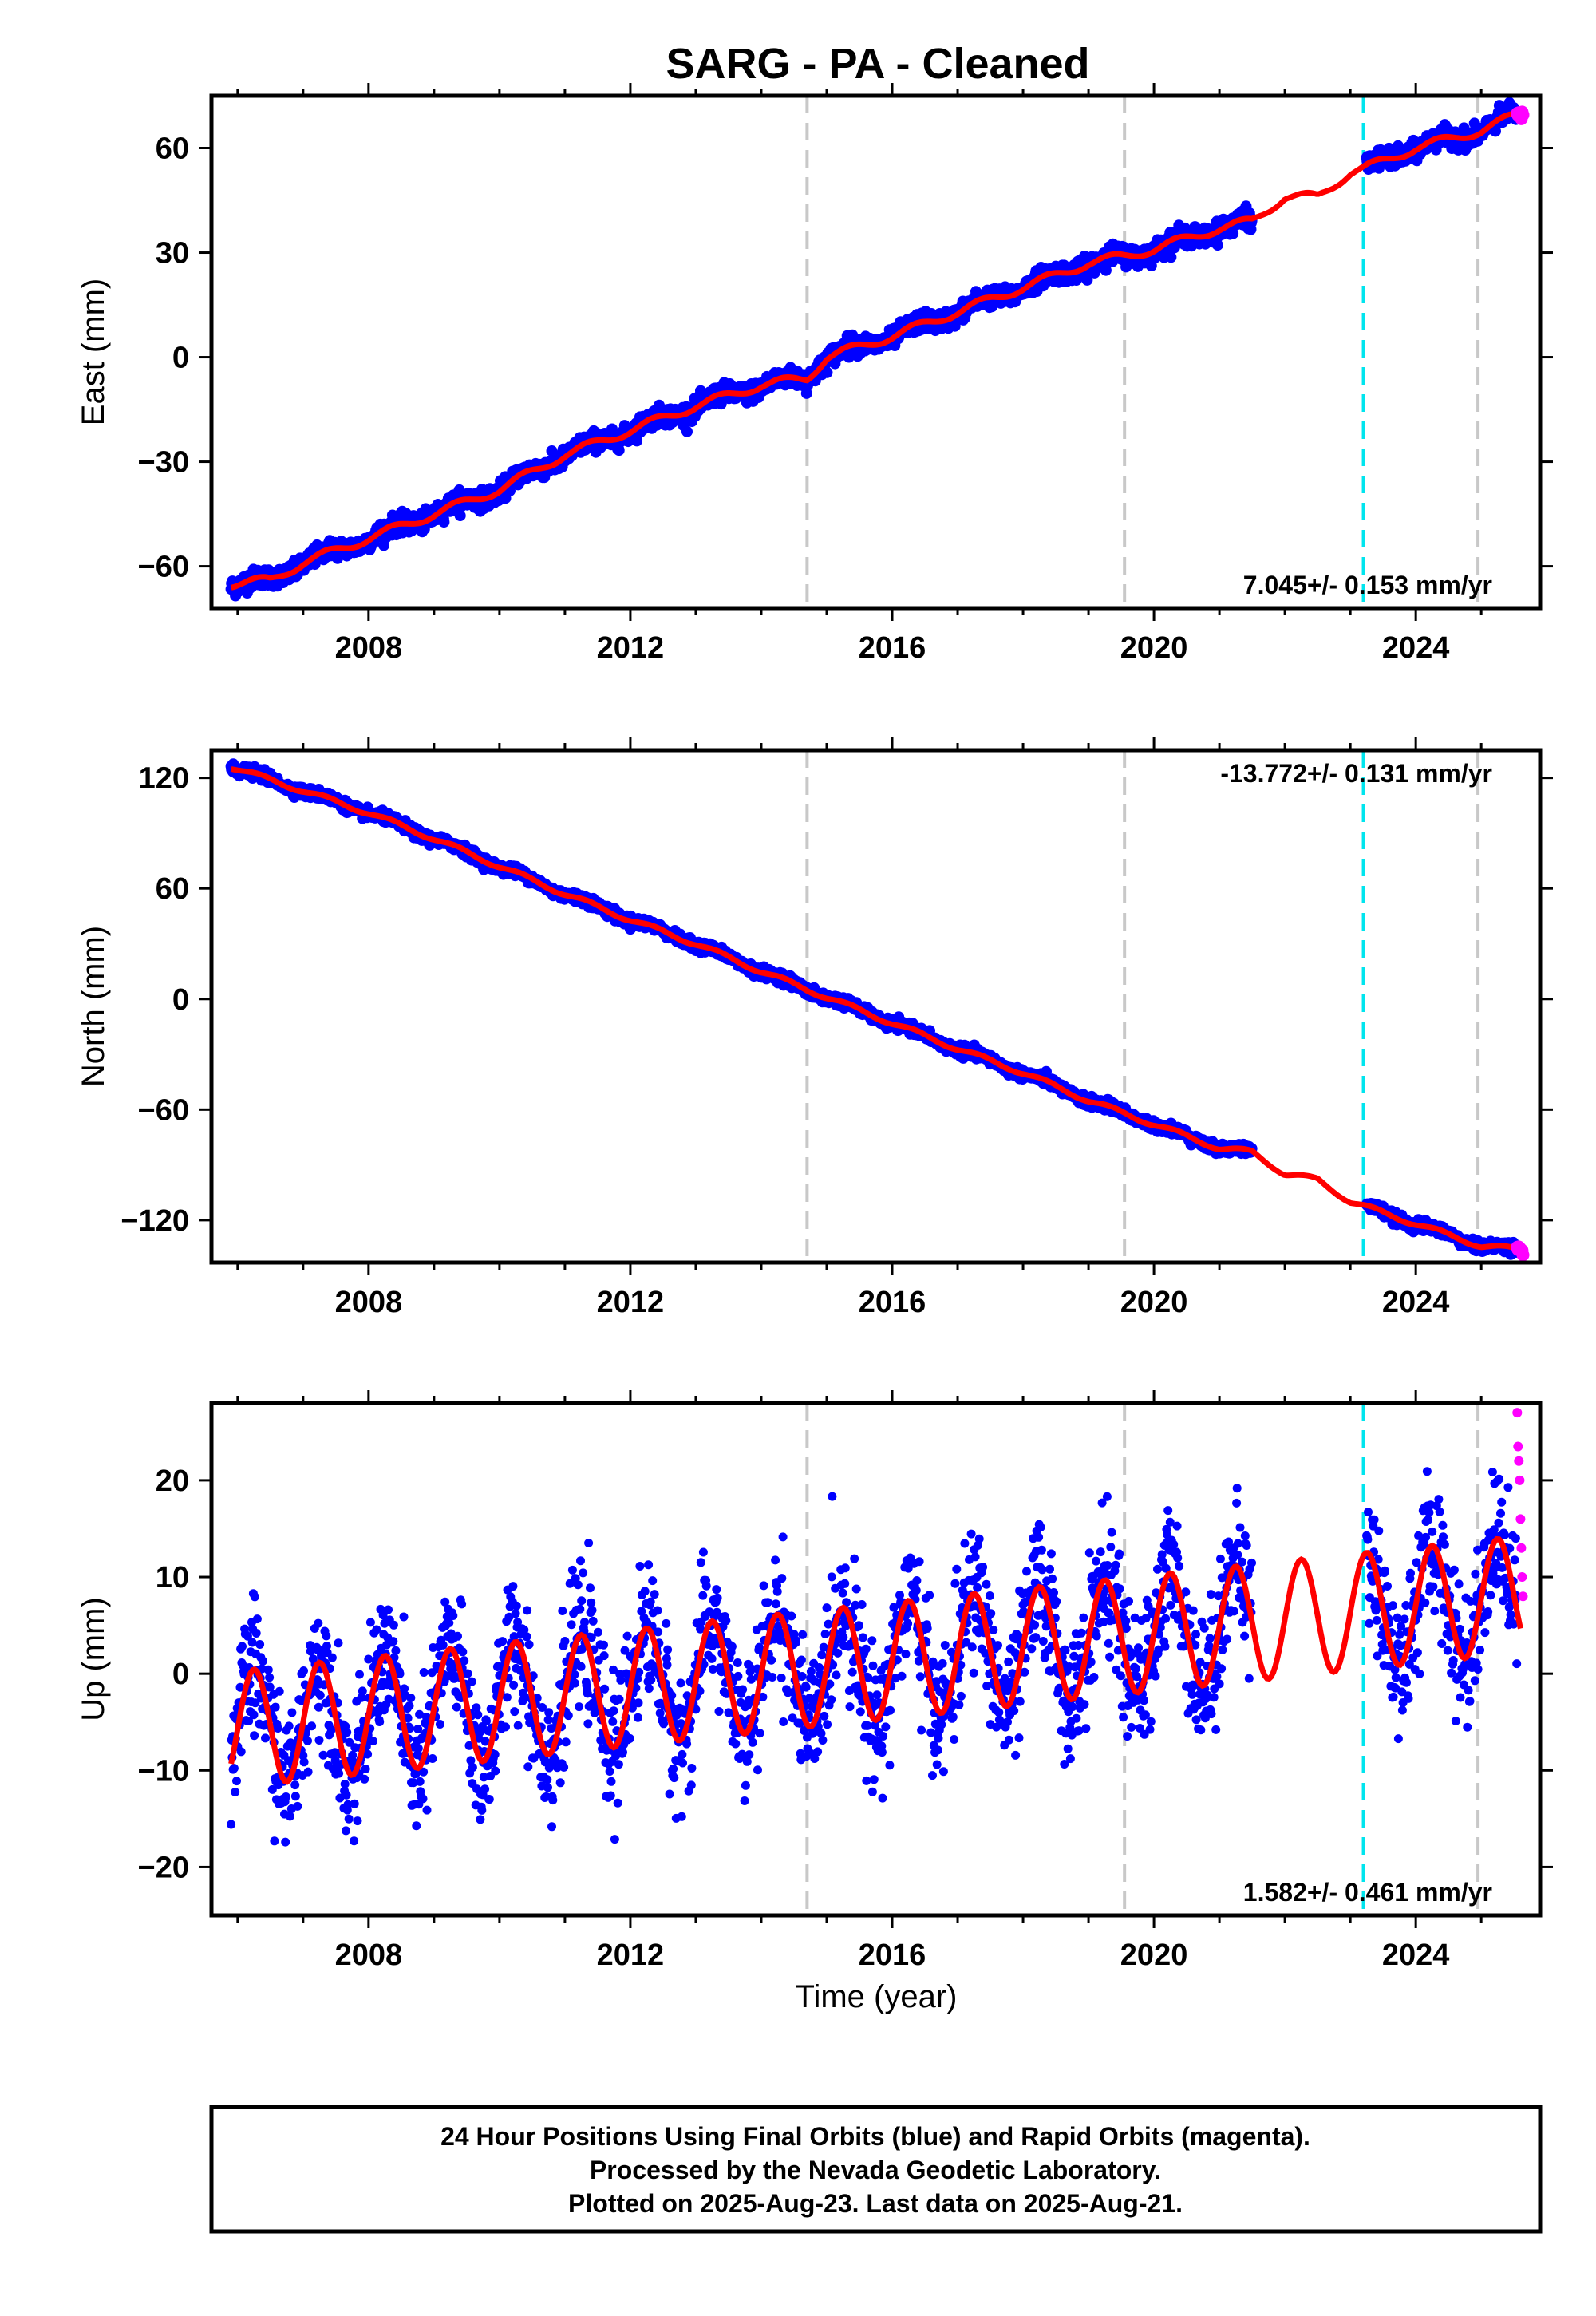 The height and width of the screenshot is (2316, 1596). What do you see at coordinates (180, 358) in the screenshot?
I see `y-tick-label: 0` at bounding box center [180, 358].